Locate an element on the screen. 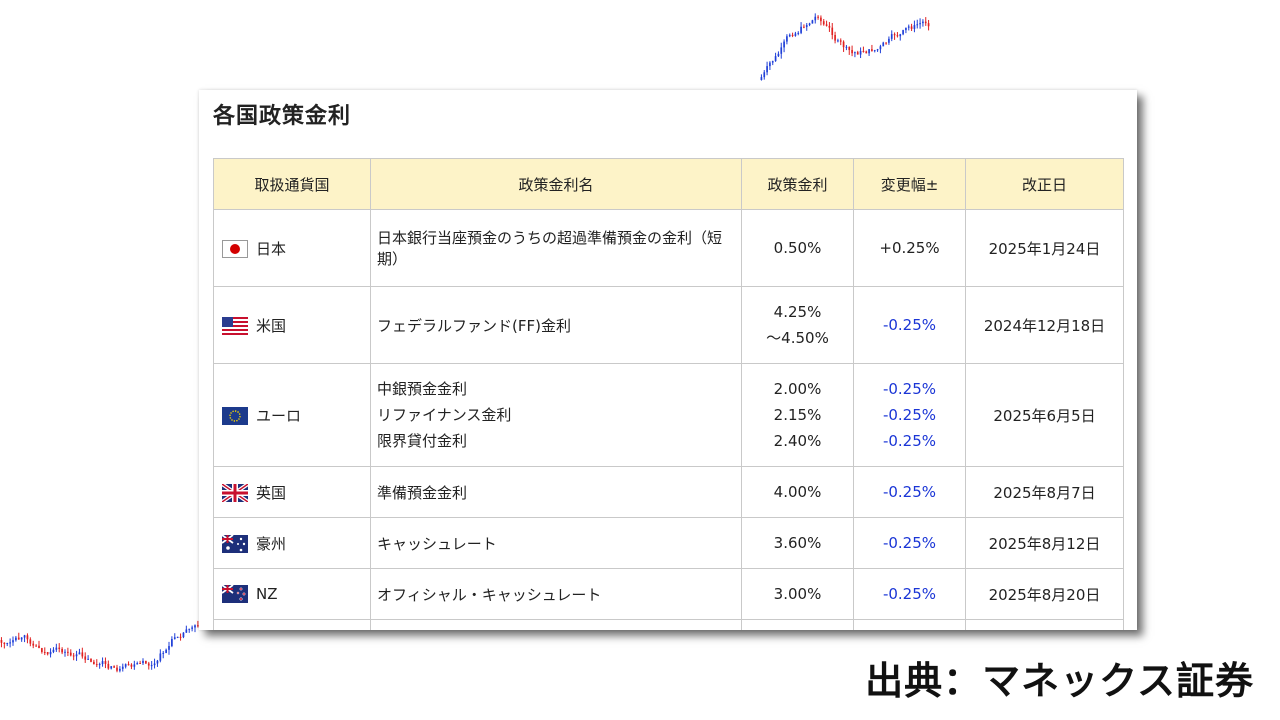  rate-cell: 3.00% is located at coordinates (797, 594).